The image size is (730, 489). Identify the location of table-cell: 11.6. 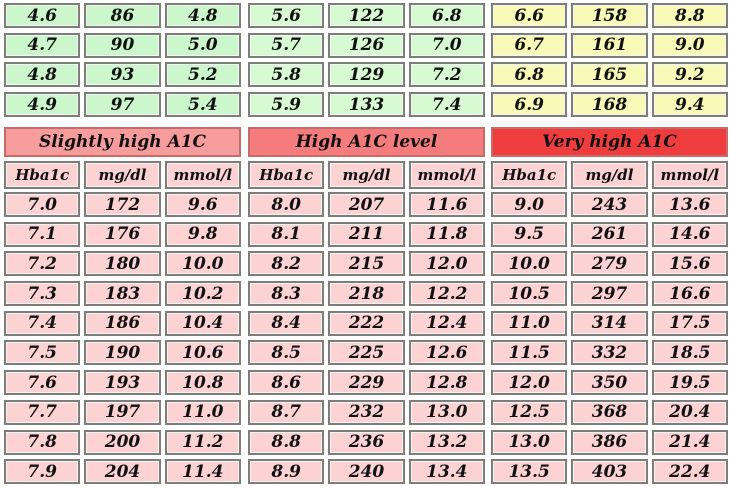
(446, 204).